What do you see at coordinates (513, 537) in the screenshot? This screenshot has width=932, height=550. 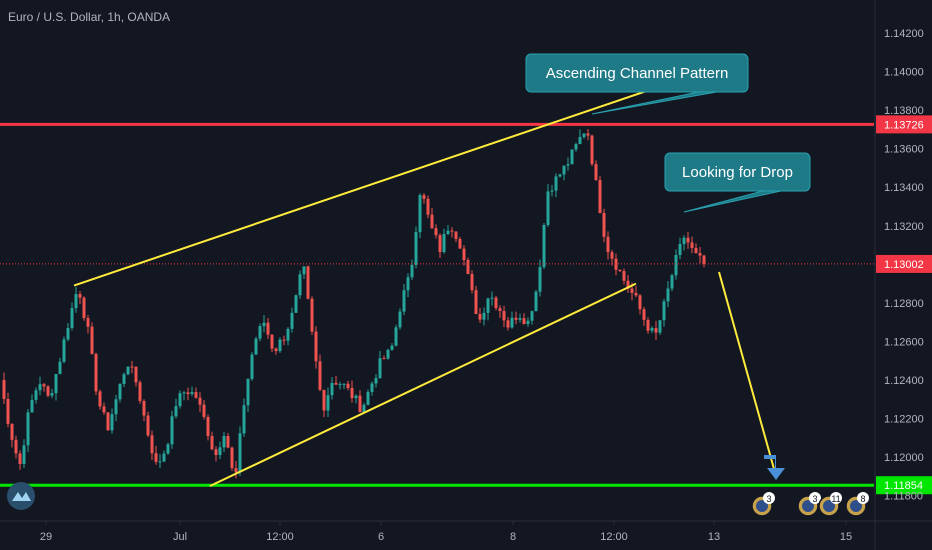 I see `x-tick-label: 8` at bounding box center [513, 537].